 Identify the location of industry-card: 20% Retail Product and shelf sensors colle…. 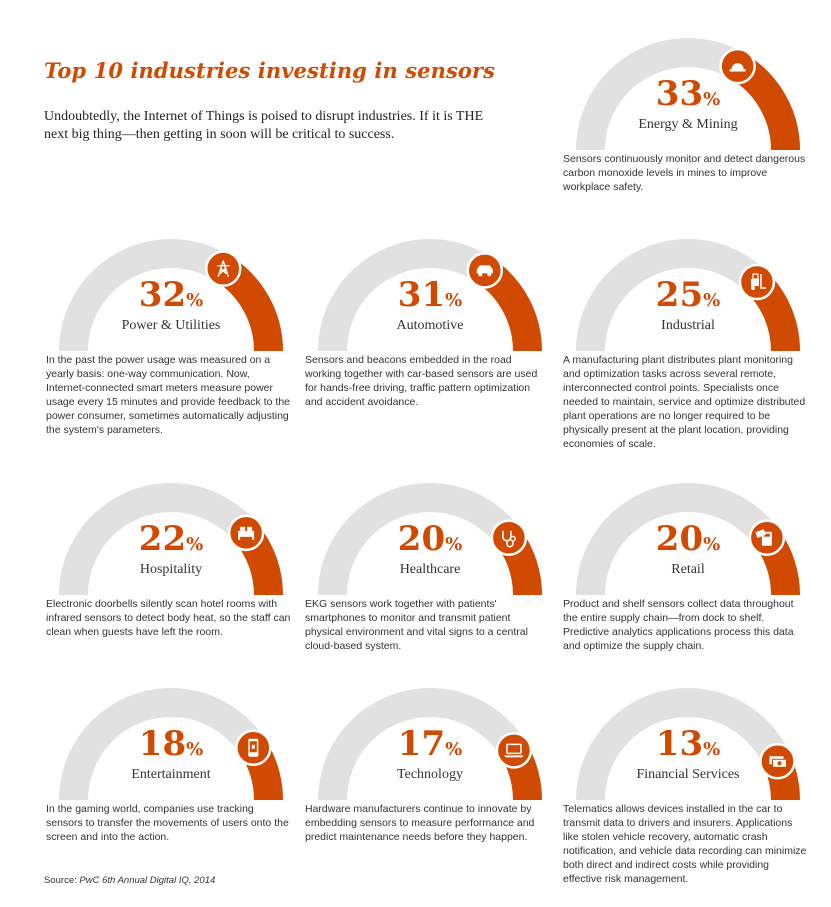
(688, 582).